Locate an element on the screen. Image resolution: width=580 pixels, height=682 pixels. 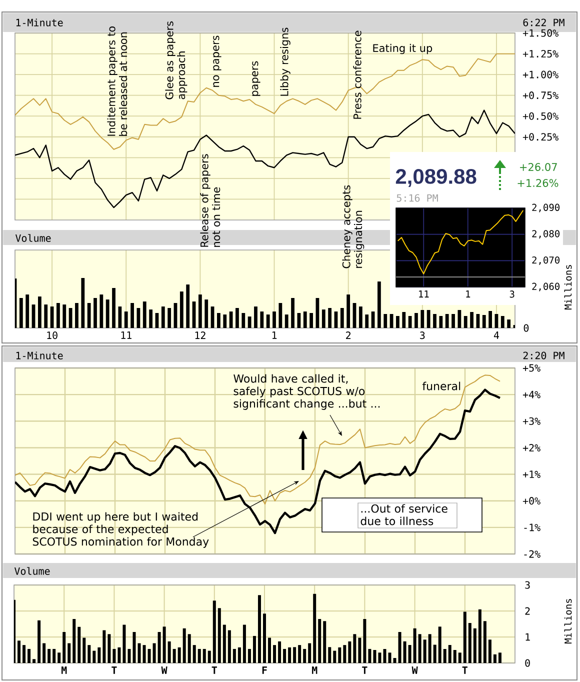
annotation: DDI went up here but I waited because of the expected SCOTUS nomination for Monday is located at coordinates (120, 530).